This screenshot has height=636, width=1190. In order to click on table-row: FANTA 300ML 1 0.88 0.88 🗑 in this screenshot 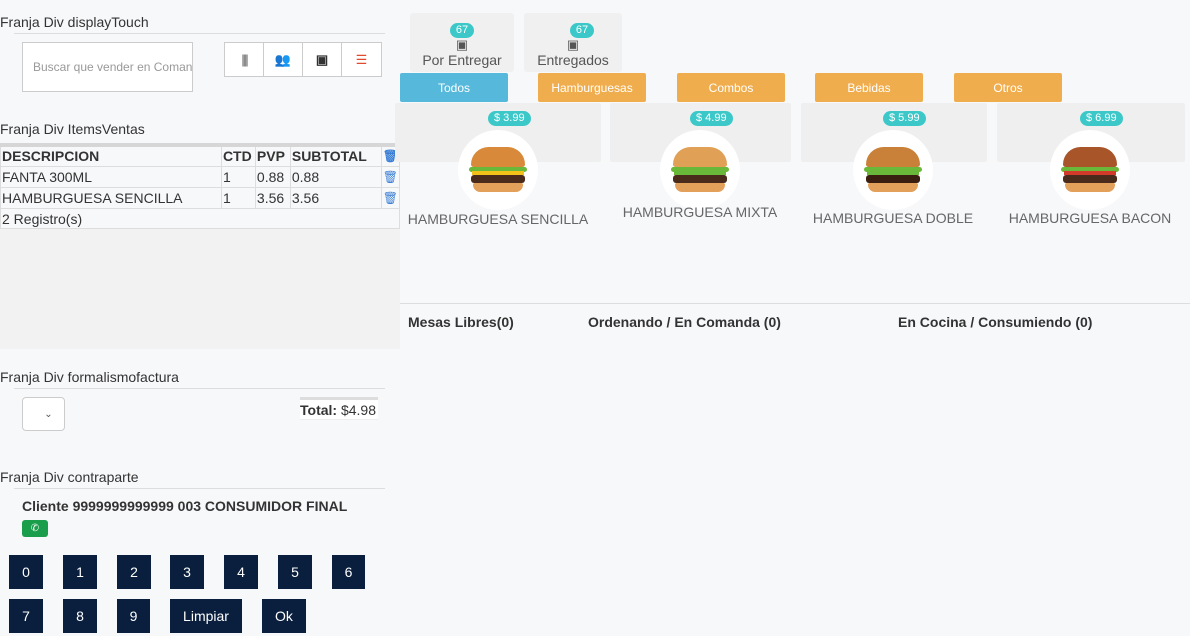, I will do `click(200, 176)`.